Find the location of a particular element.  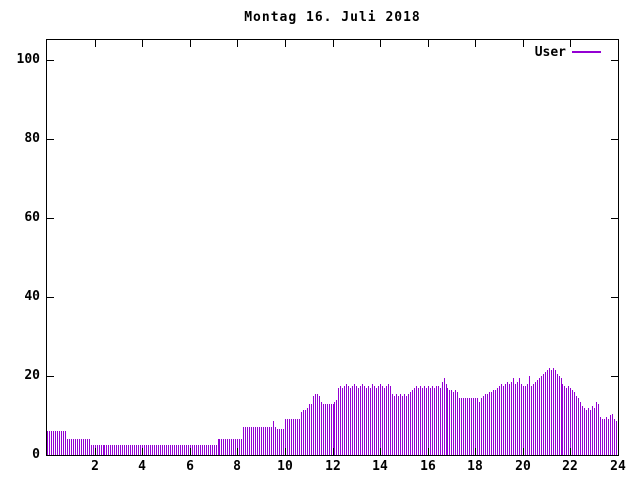

x-tick-label: 20 is located at coordinates (523, 466).